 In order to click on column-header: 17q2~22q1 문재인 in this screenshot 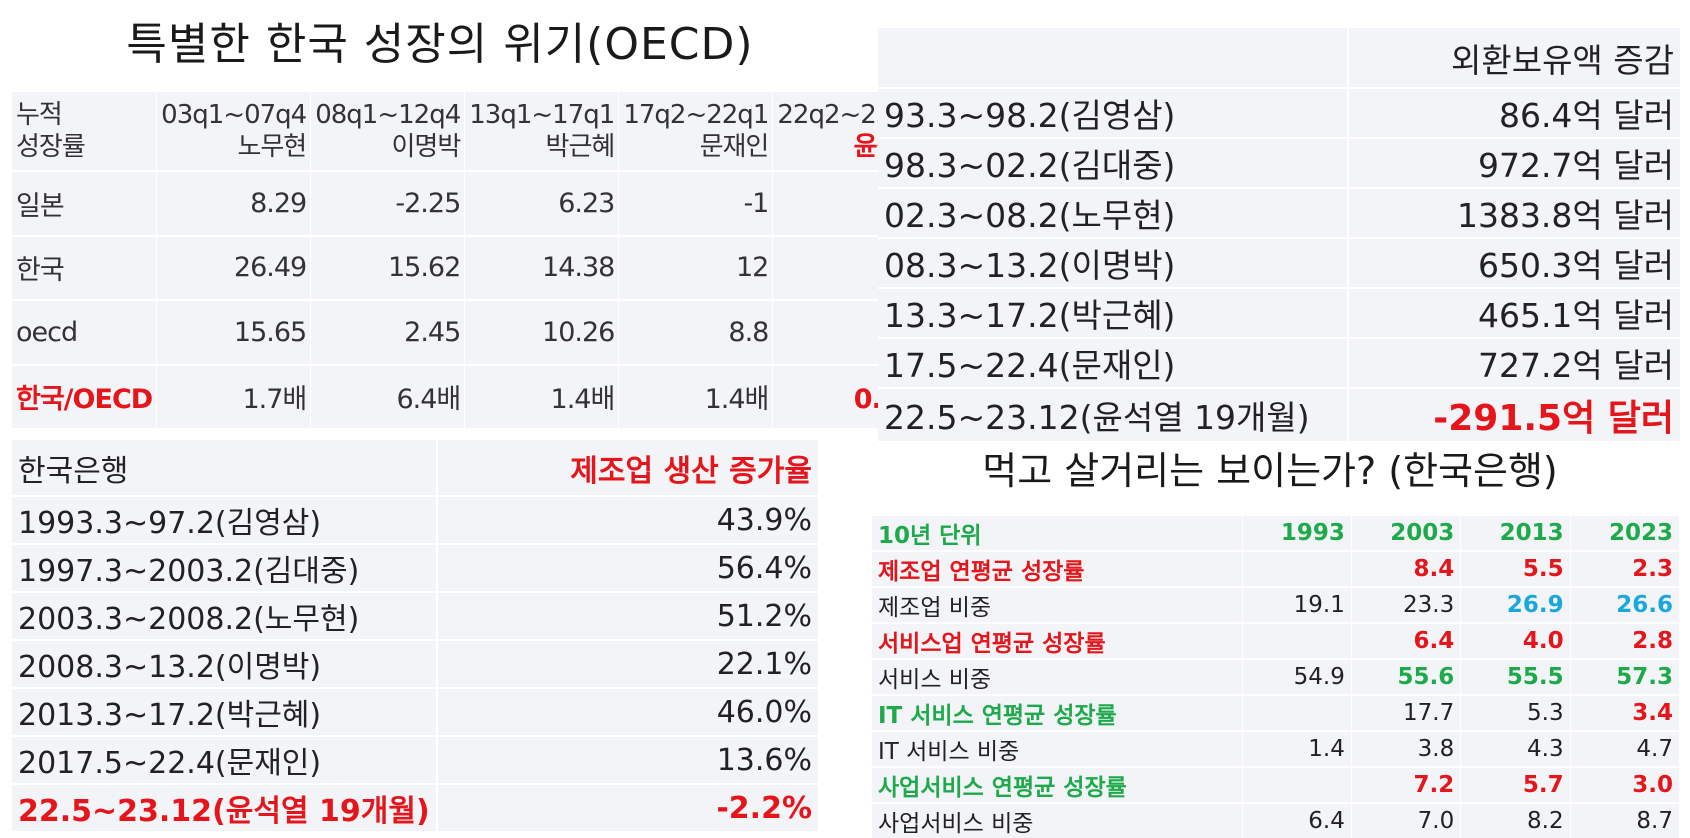, I will do `click(696, 132)`.